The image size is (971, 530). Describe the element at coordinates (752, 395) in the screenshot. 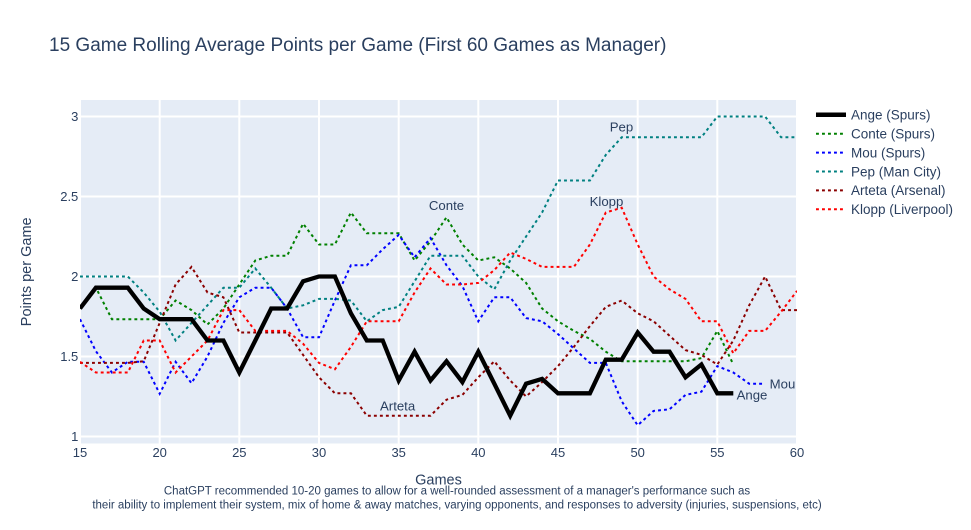

I see `svg-text: Ange` at that location.